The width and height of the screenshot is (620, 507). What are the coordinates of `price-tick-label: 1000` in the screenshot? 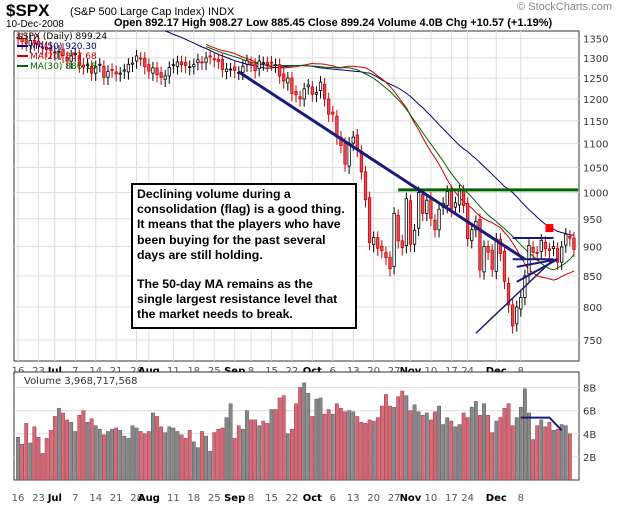 It's located at (595, 193).